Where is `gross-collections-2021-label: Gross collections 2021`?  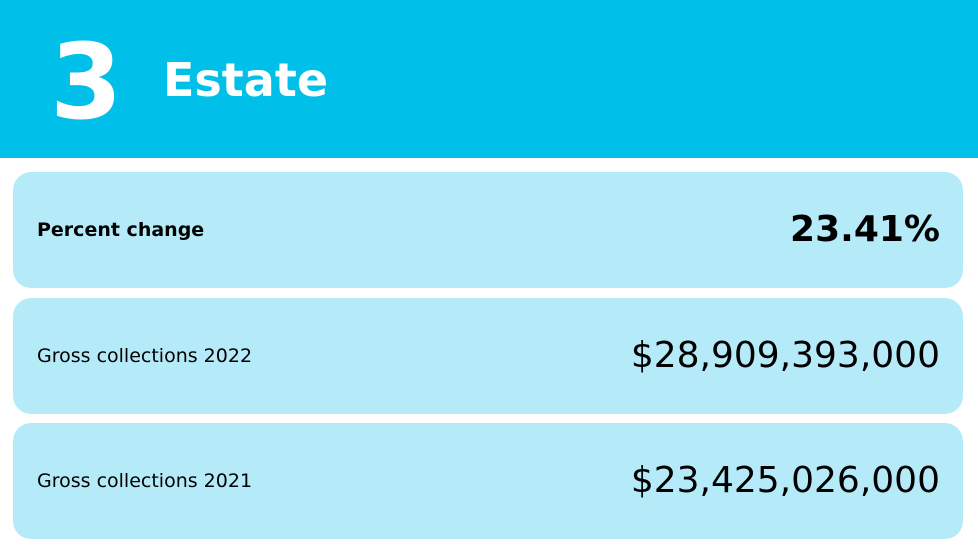
gross-collections-2021-label: Gross collections 2021 is located at coordinates (145, 481).